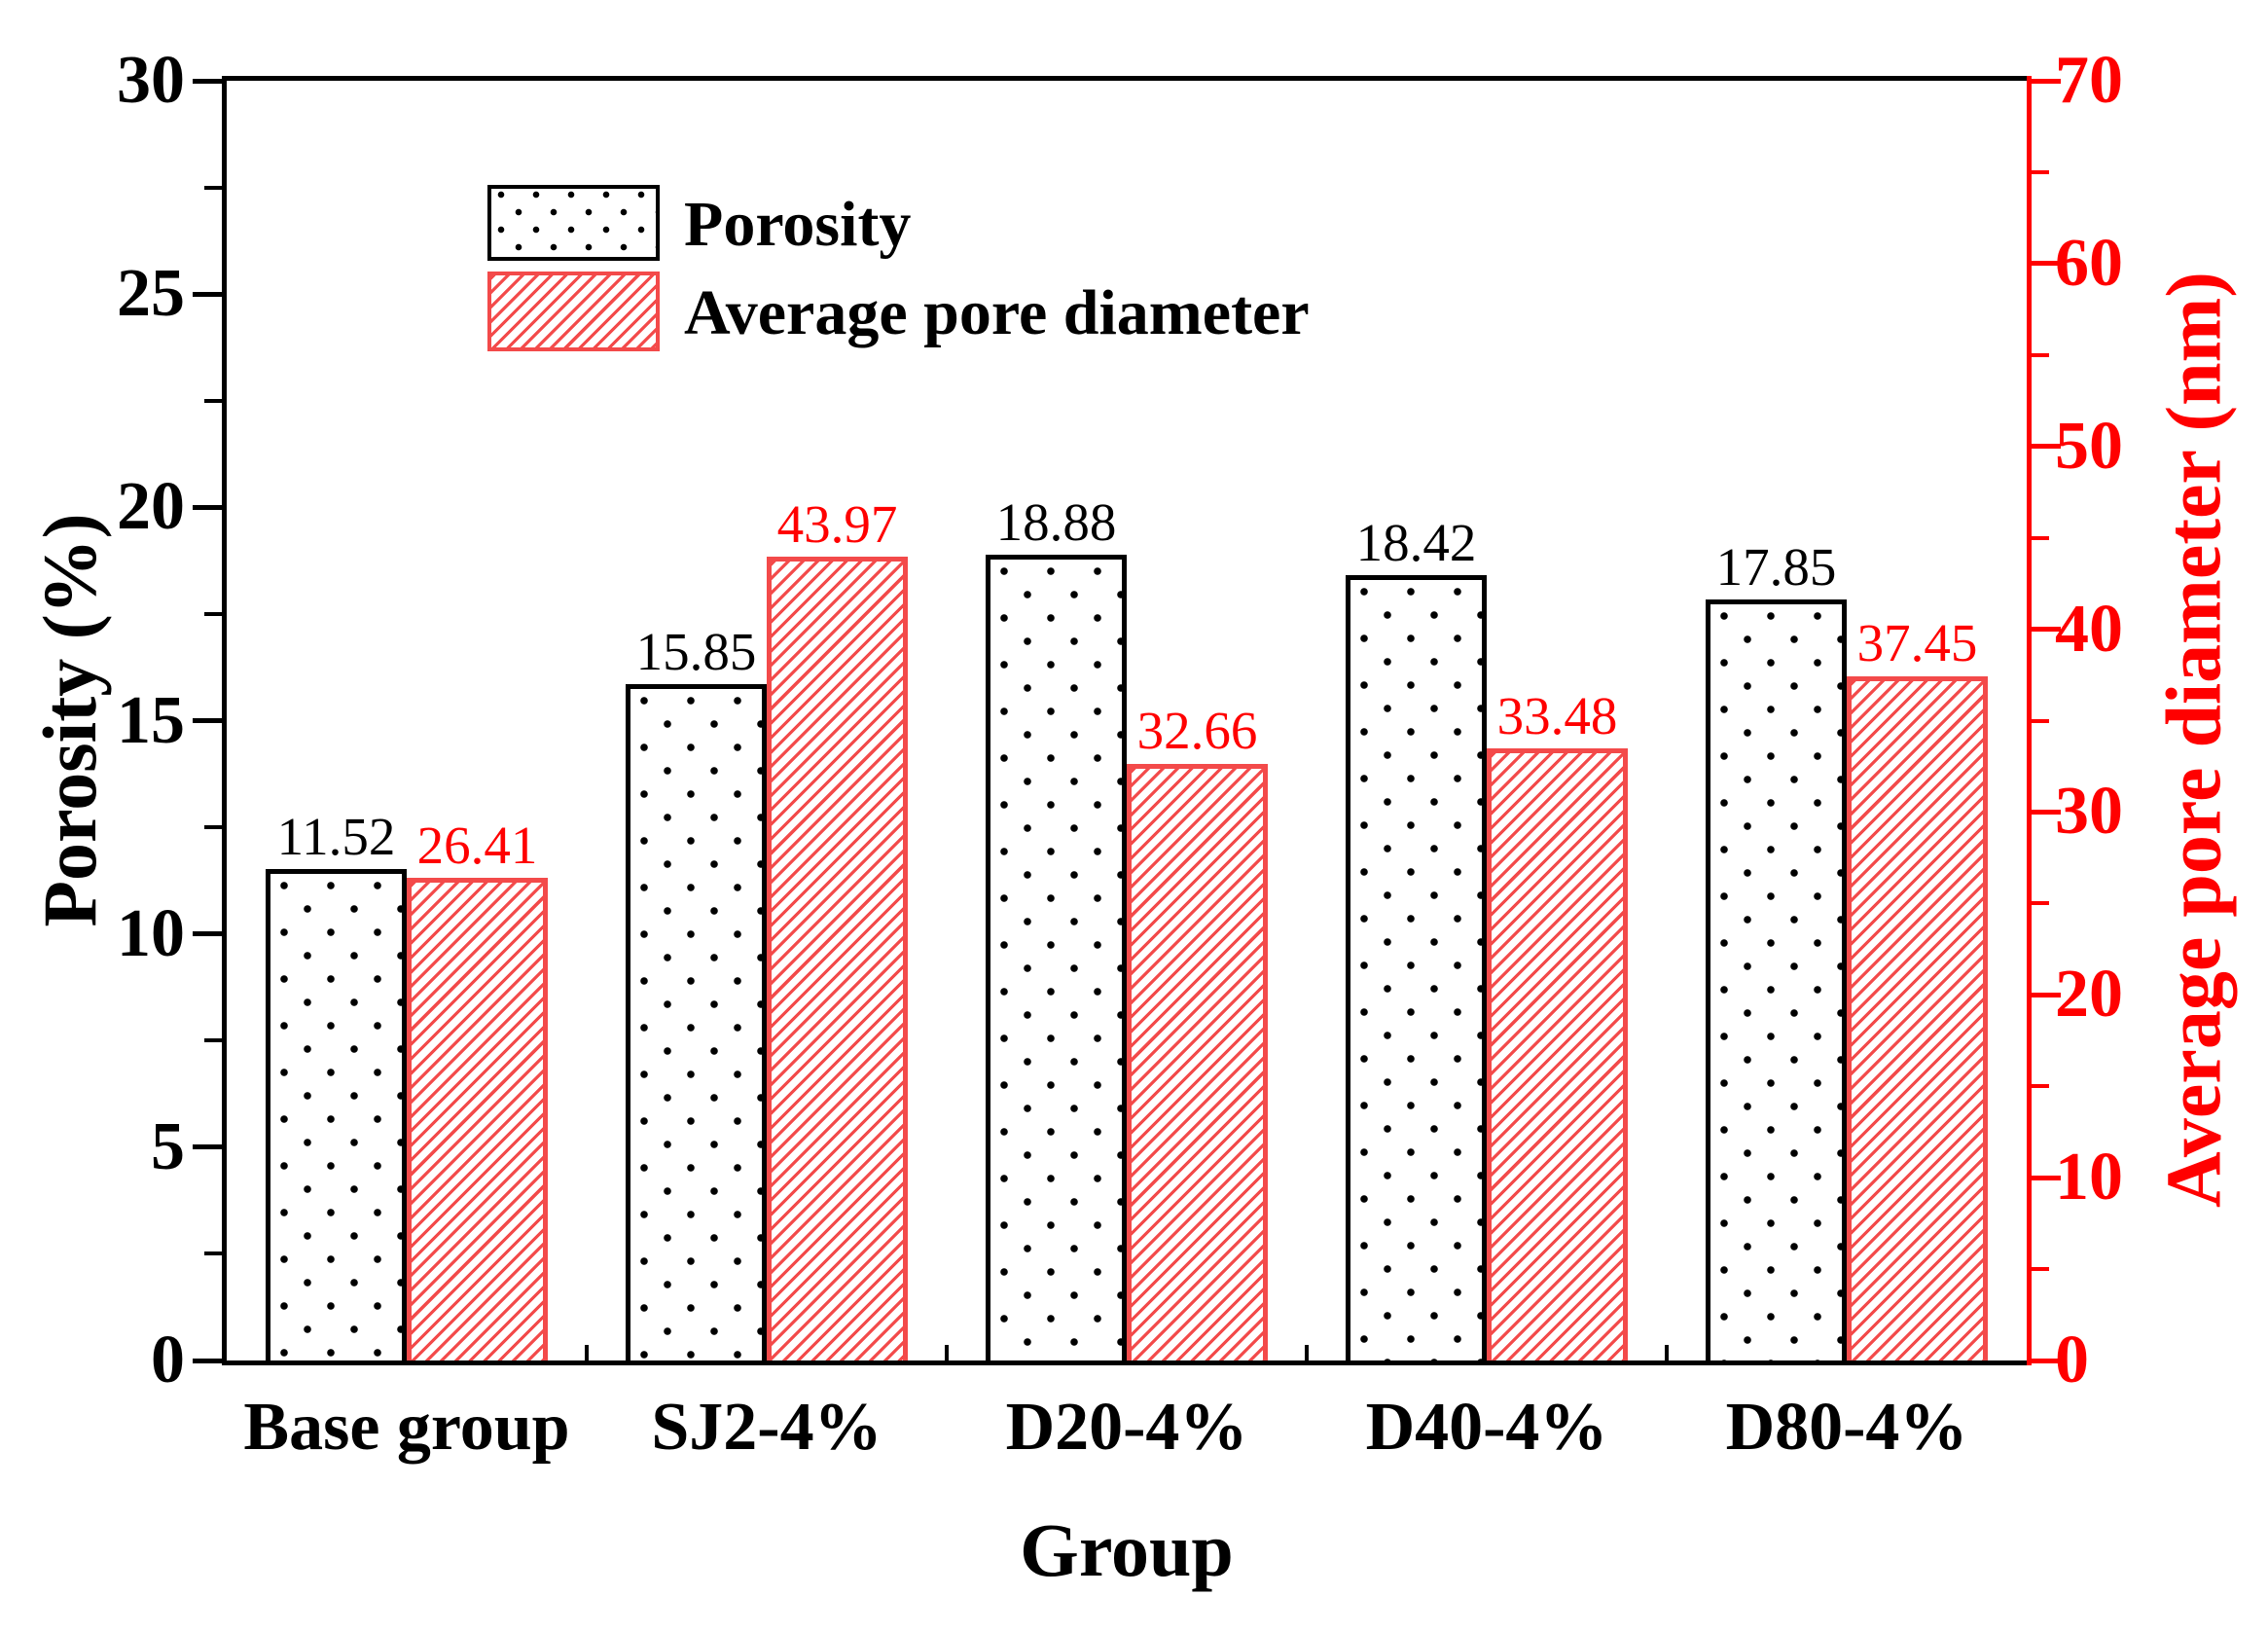 This screenshot has height=1632, width=2268. Describe the element at coordinates (766, 1427) in the screenshot. I see `x-category-label: SJ2-4%` at that location.